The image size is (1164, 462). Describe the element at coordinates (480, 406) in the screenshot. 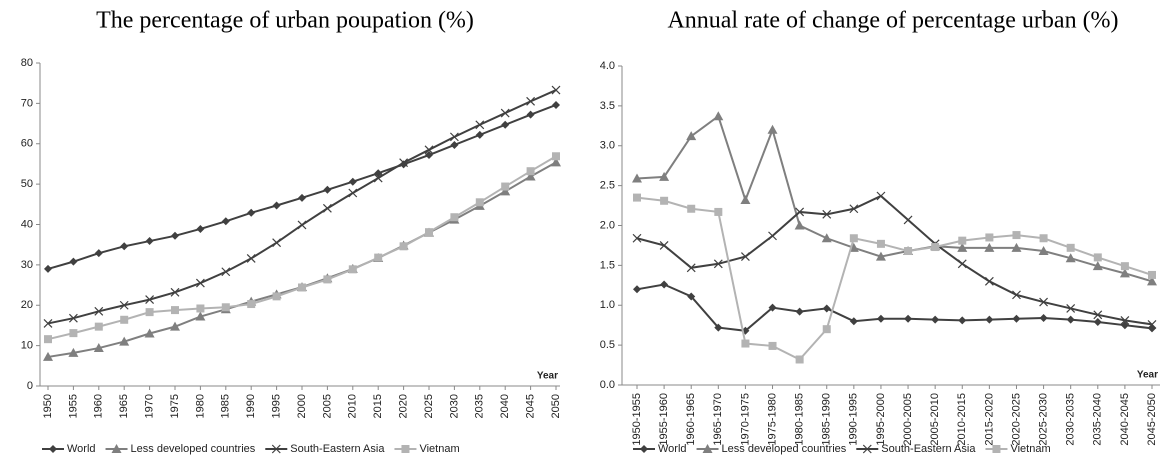

I see `x-tick-label: 2035` at that location.